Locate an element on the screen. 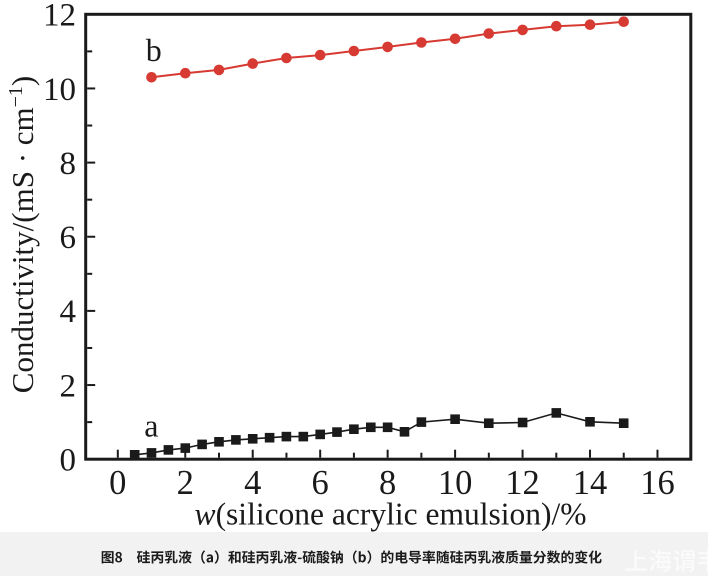 The height and width of the screenshot is (576, 708). svg-text: w(silicone acrylic emulsion)/% is located at coordinates (391, 514).